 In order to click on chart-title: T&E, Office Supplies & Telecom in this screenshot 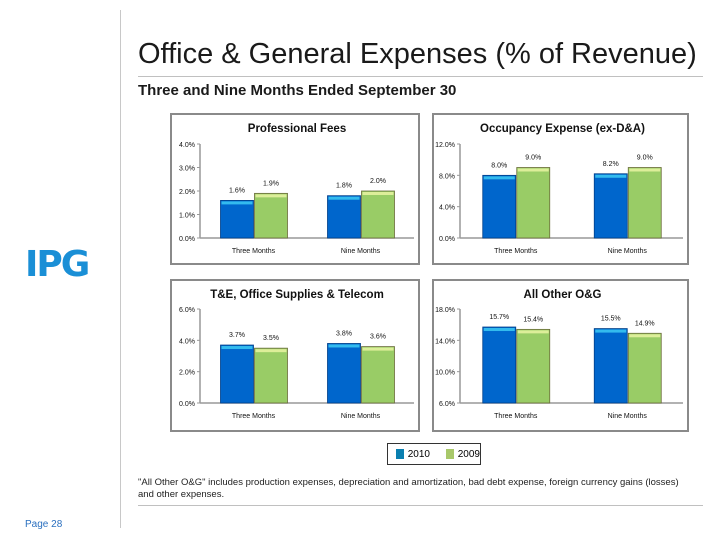, I will do `click(297, 295)`.